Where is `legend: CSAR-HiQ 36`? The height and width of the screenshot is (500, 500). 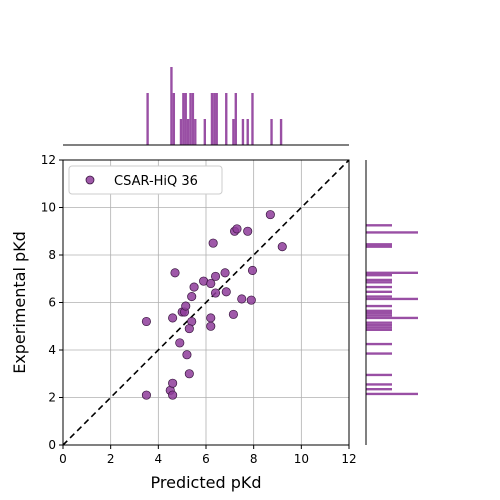
legend: CSAR-HiQ 36 is located at coordinates (145, 180).